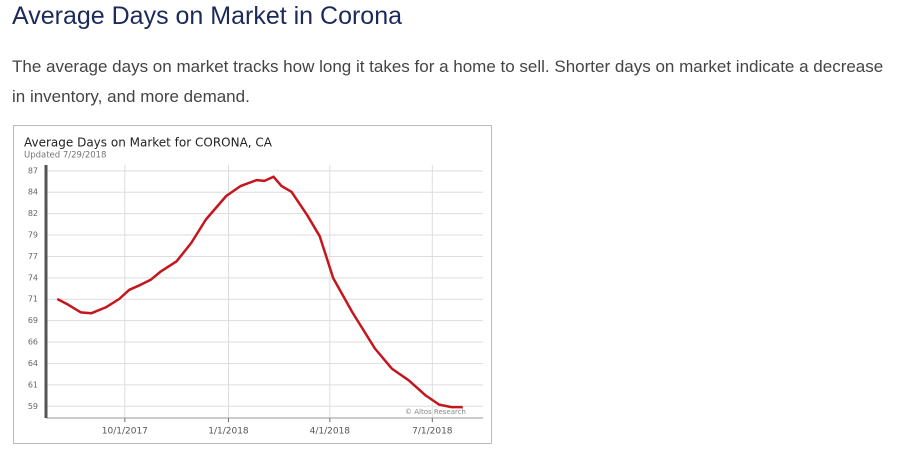 This screenshot has height=463, width=904. Describe the element at coordinates (33, 320) in the screenshot. I see `y-tick-label: 69` at that location.